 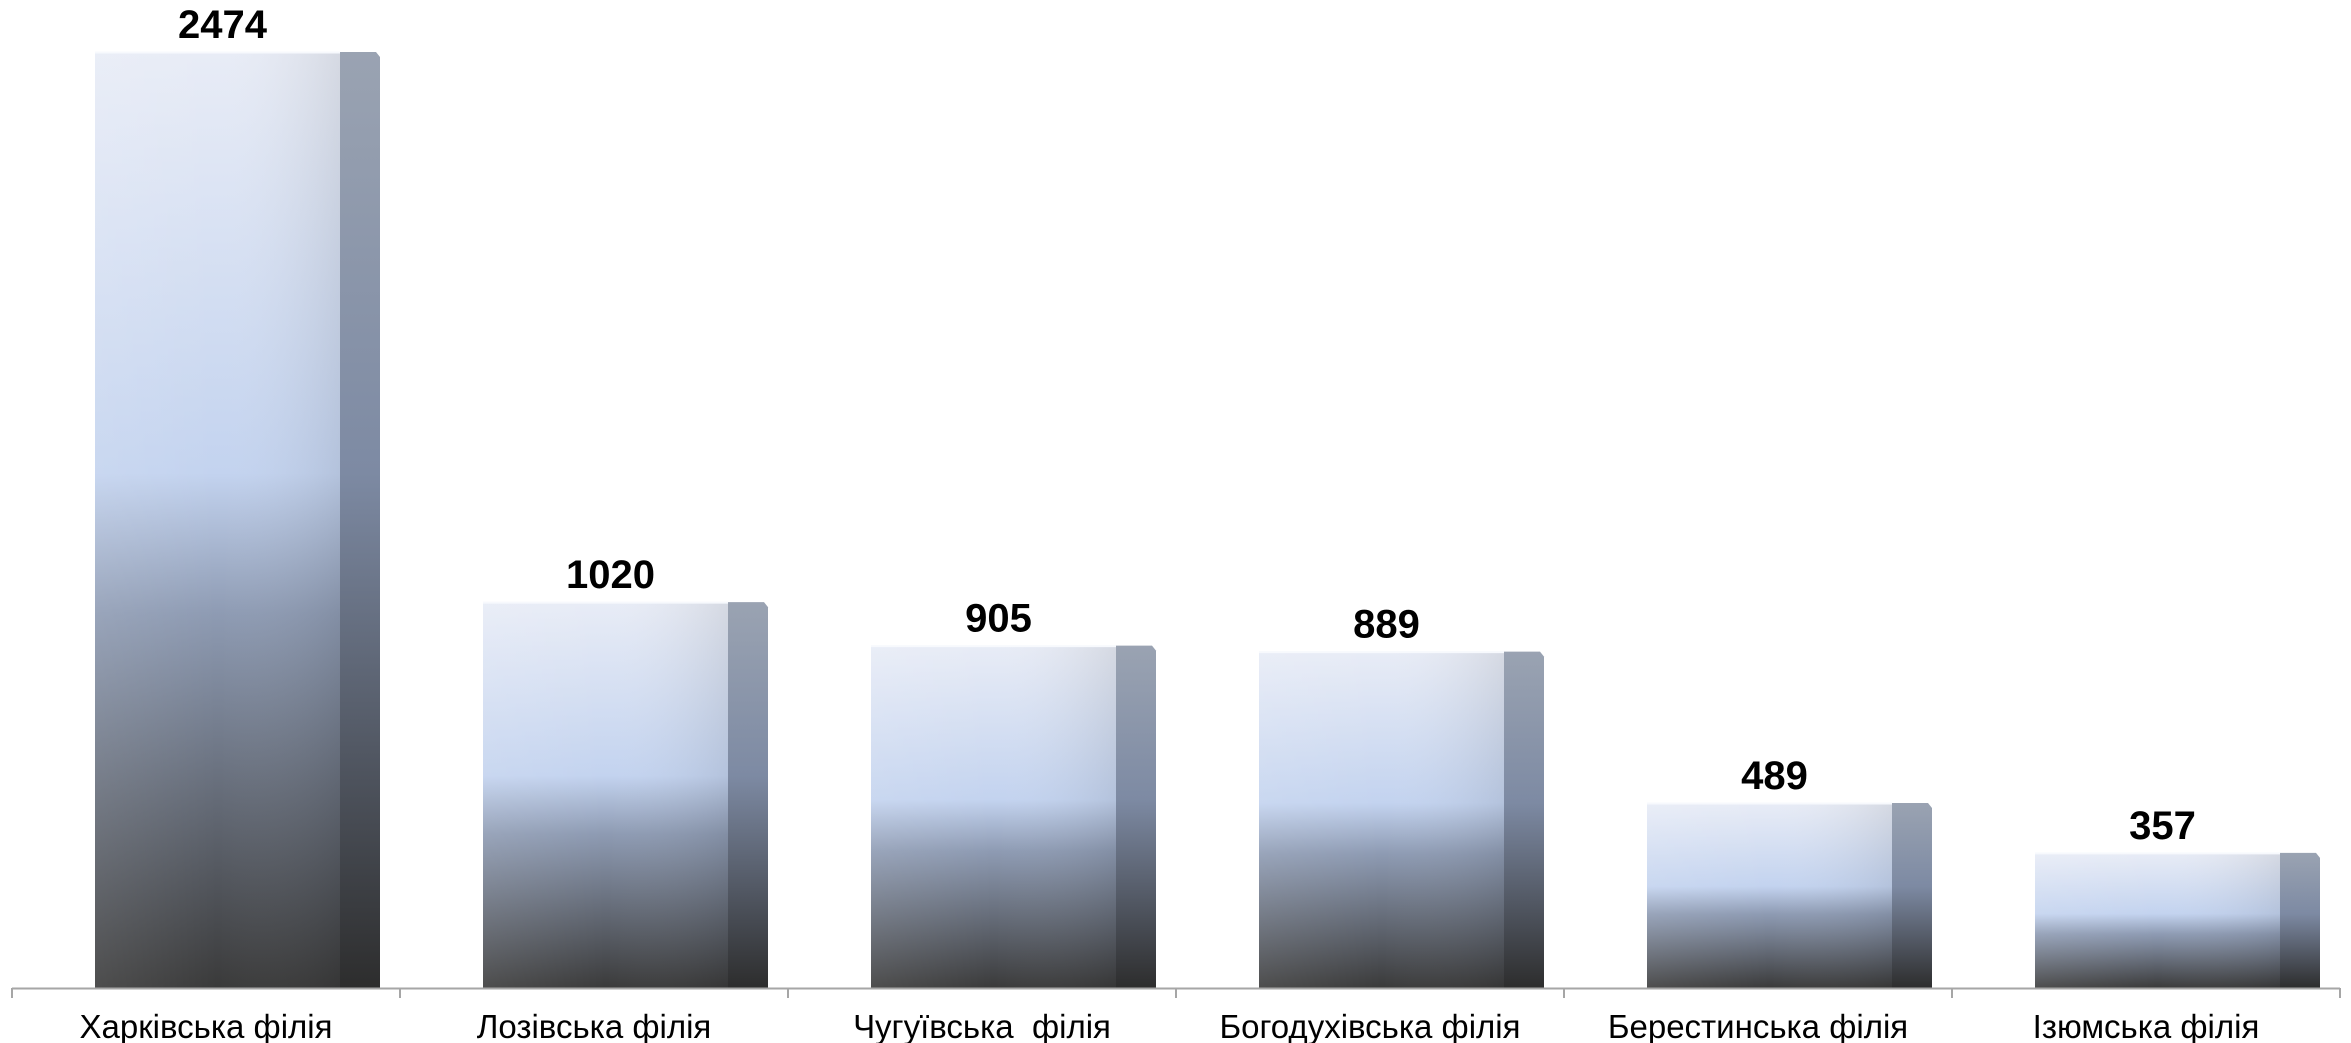 What do you see at coordinates (594, 1025) in the screenshot?
I see `x-tick-label: Лозівська філія` at bounding box center [594, 1025].